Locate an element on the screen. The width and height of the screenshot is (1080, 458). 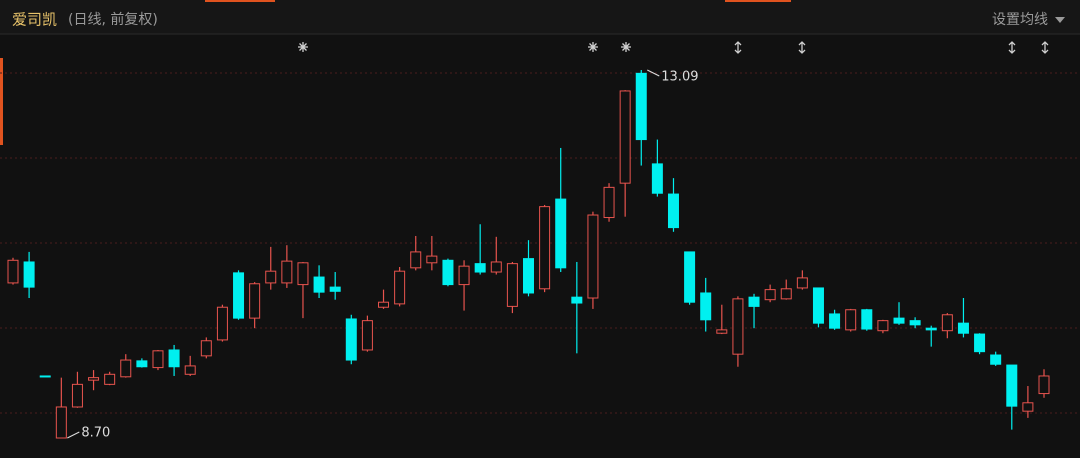
chart-title: 爱司凯 is located at coordinates (34, 20).